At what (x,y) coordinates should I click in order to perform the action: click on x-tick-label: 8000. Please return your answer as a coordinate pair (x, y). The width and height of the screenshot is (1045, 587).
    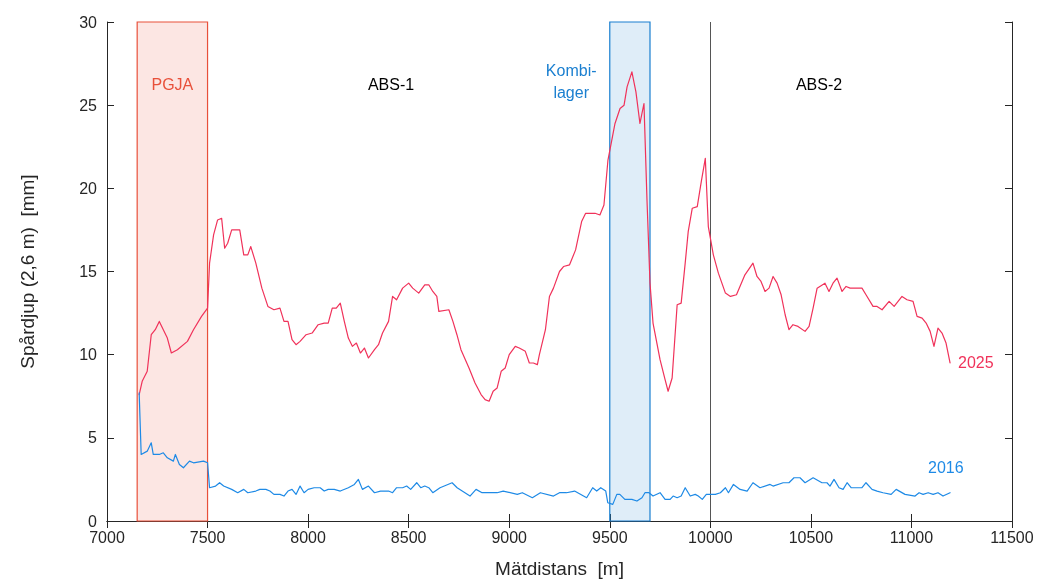
    Looking at the image, I should click on (308, 537).